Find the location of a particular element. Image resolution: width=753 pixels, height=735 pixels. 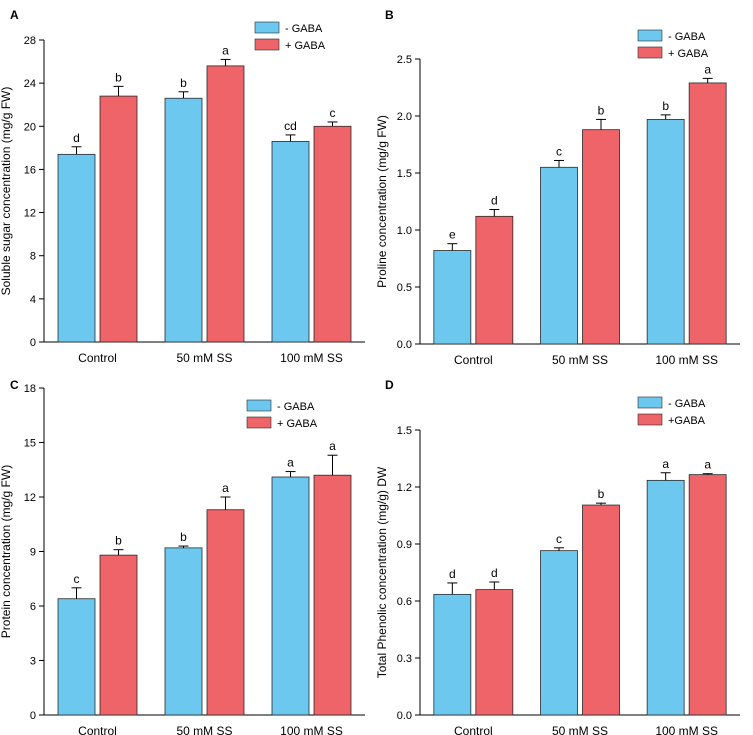

y-tick-label: 24 is located at coordinates (30, 84).